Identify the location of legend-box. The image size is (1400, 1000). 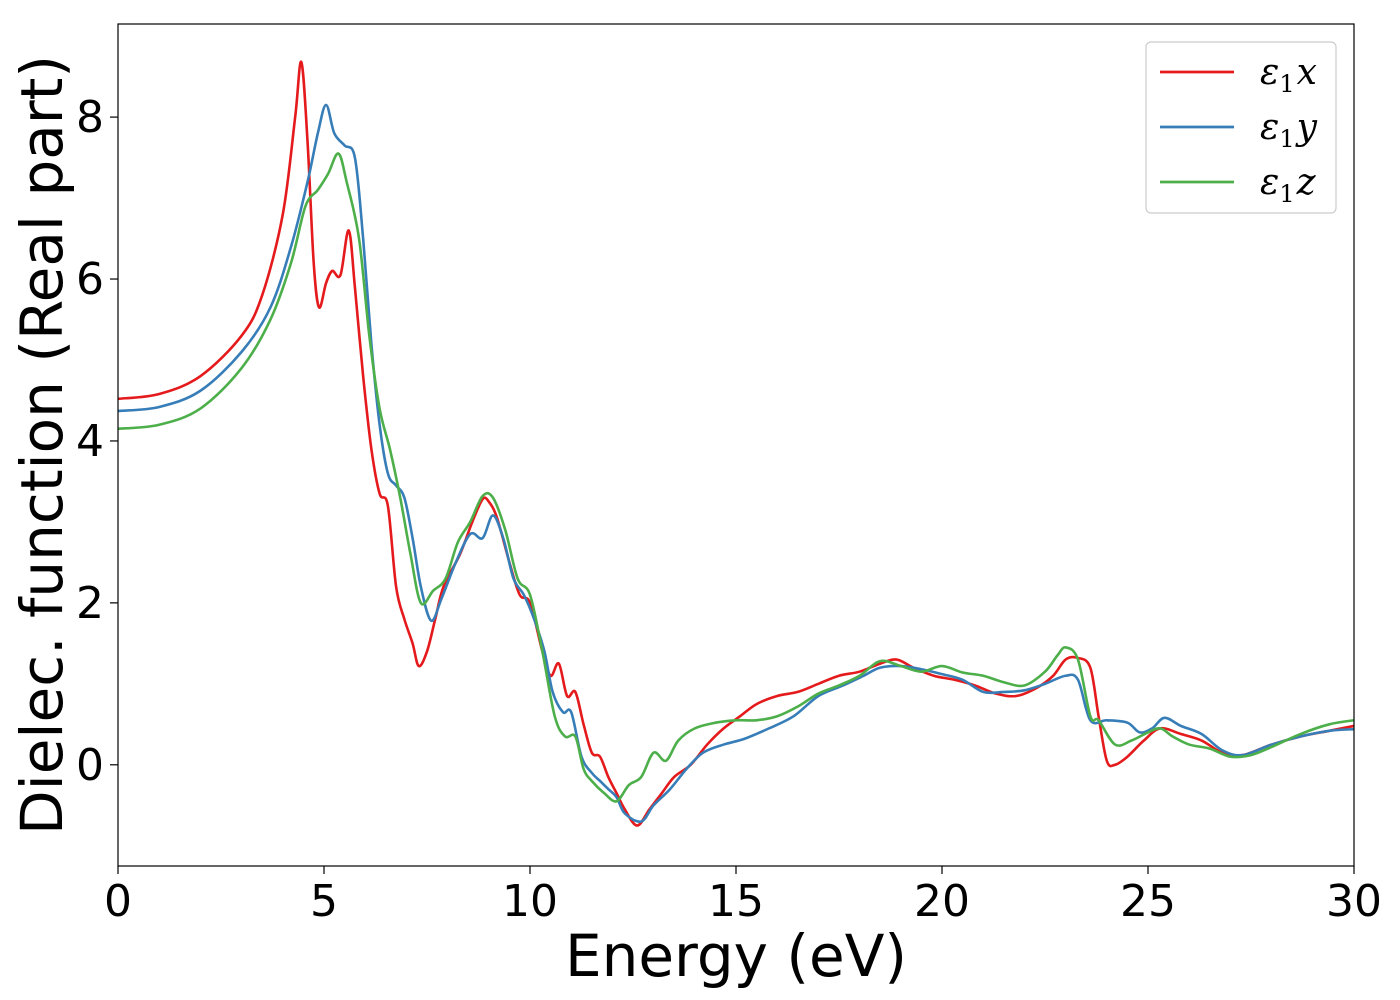
(1241, 127).